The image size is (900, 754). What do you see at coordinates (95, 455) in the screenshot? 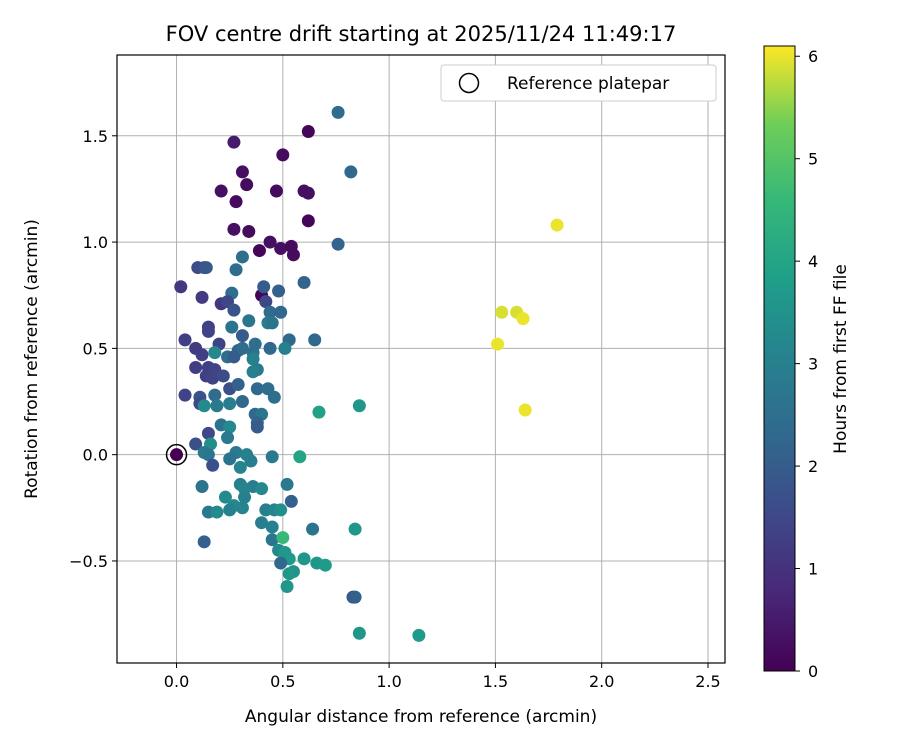
I see `y-tick-label: 0.0` at bounding box center [95, 455].